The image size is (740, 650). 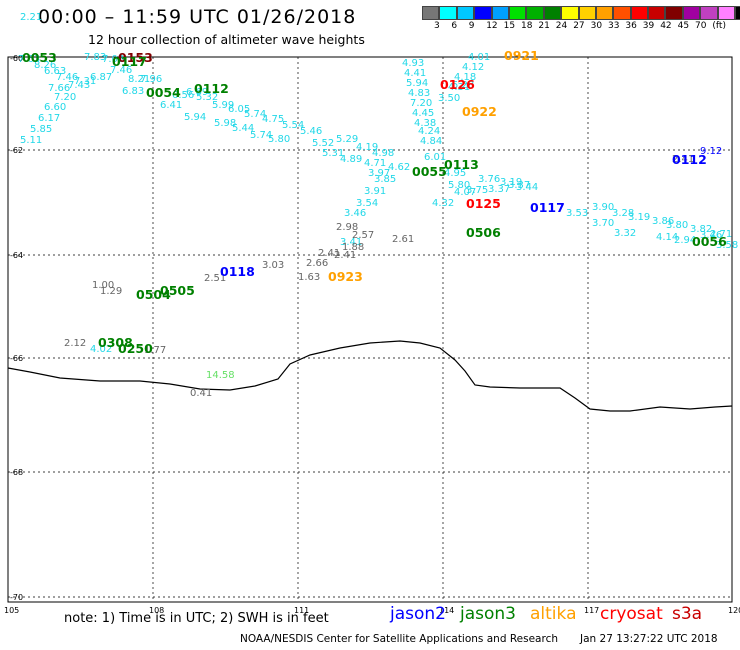 I want to click on wave-height-value: 6.41, so click(x=171, y=105).